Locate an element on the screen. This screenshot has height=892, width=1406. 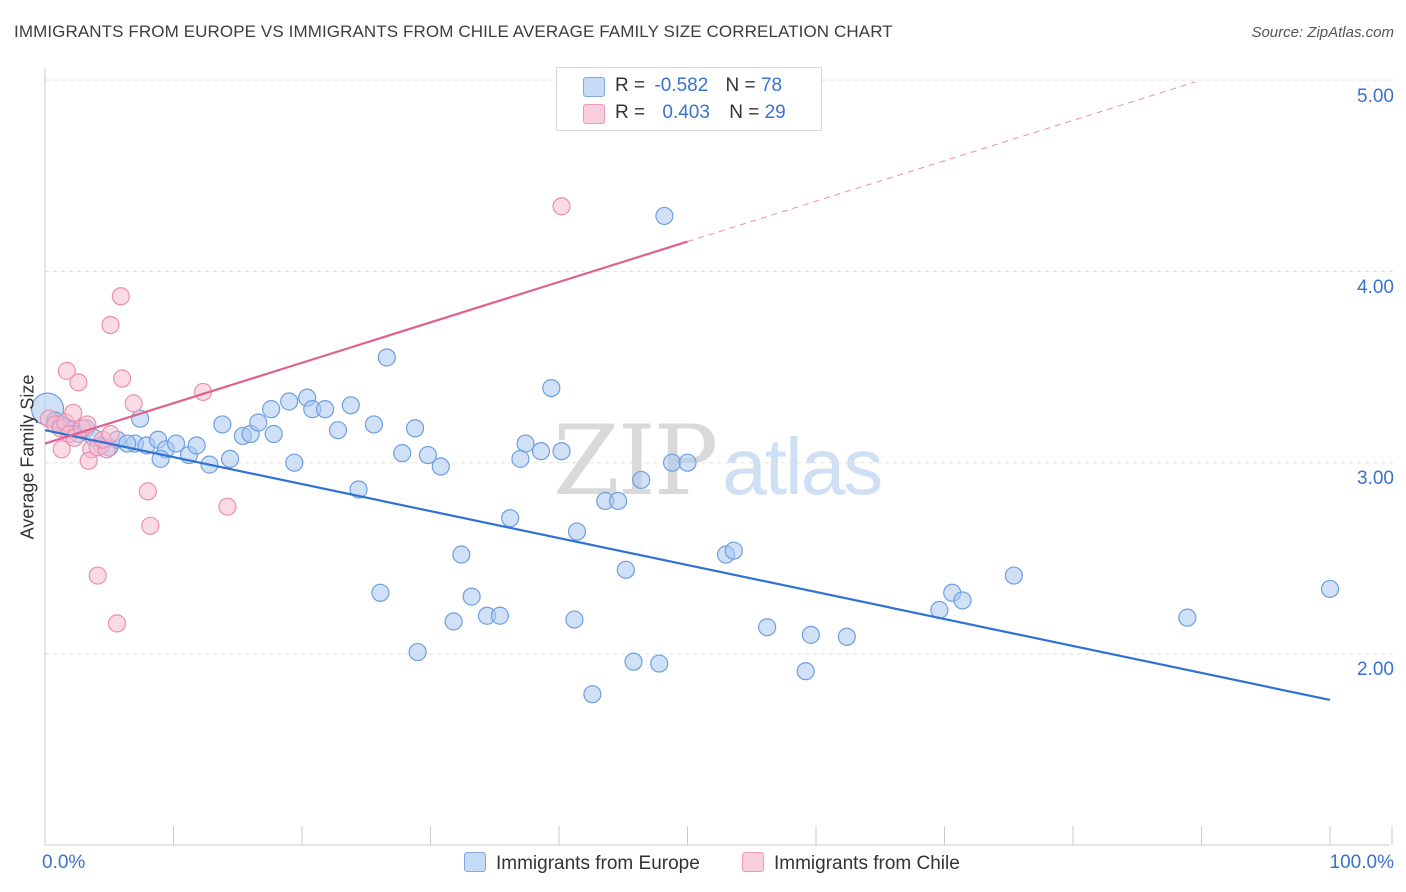
y-tick-label: 4.00 is located at coordinates (1375, 287).